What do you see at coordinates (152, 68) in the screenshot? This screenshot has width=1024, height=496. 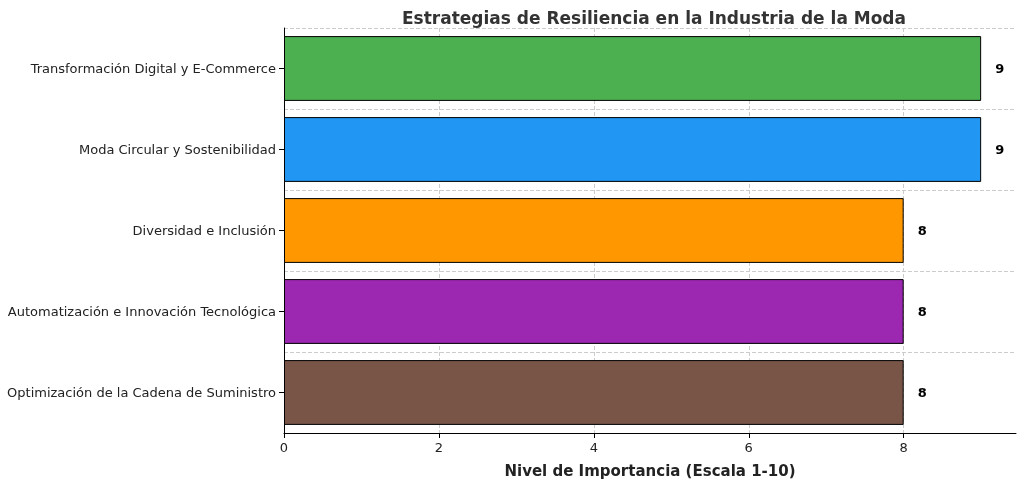 I see `y-tick-label: Transformación Digital y E-Commerce` at bounding box center [152, 68].